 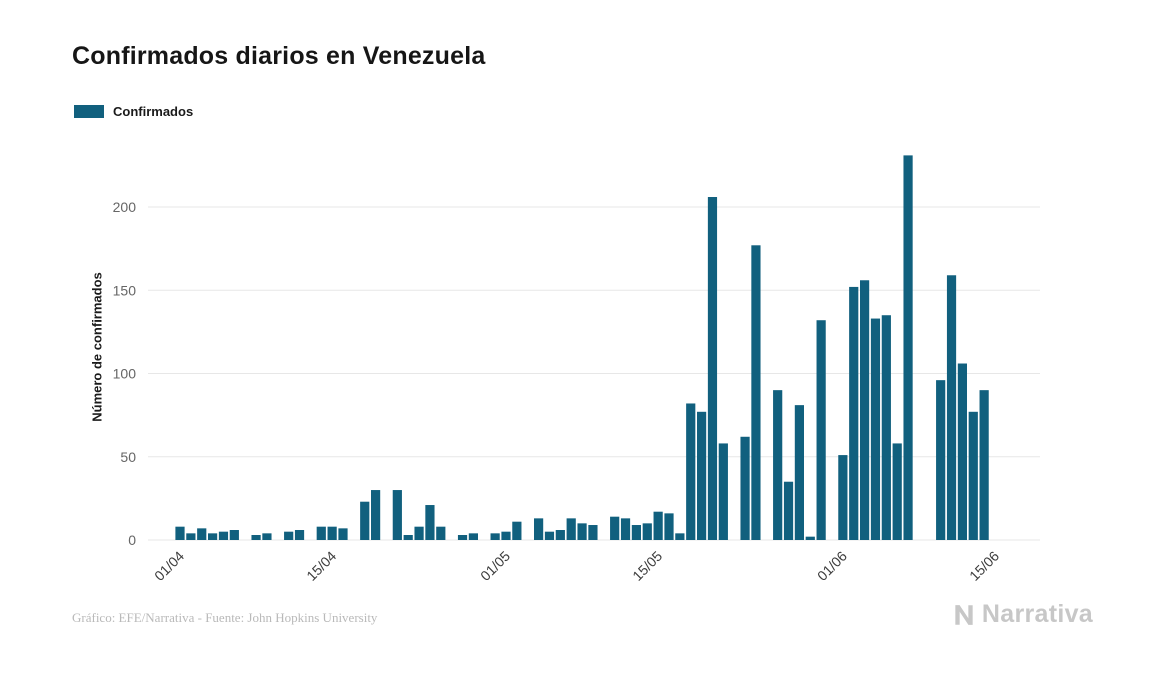 I want to click on y-tick-label: 0, so click(x=132, y=540).